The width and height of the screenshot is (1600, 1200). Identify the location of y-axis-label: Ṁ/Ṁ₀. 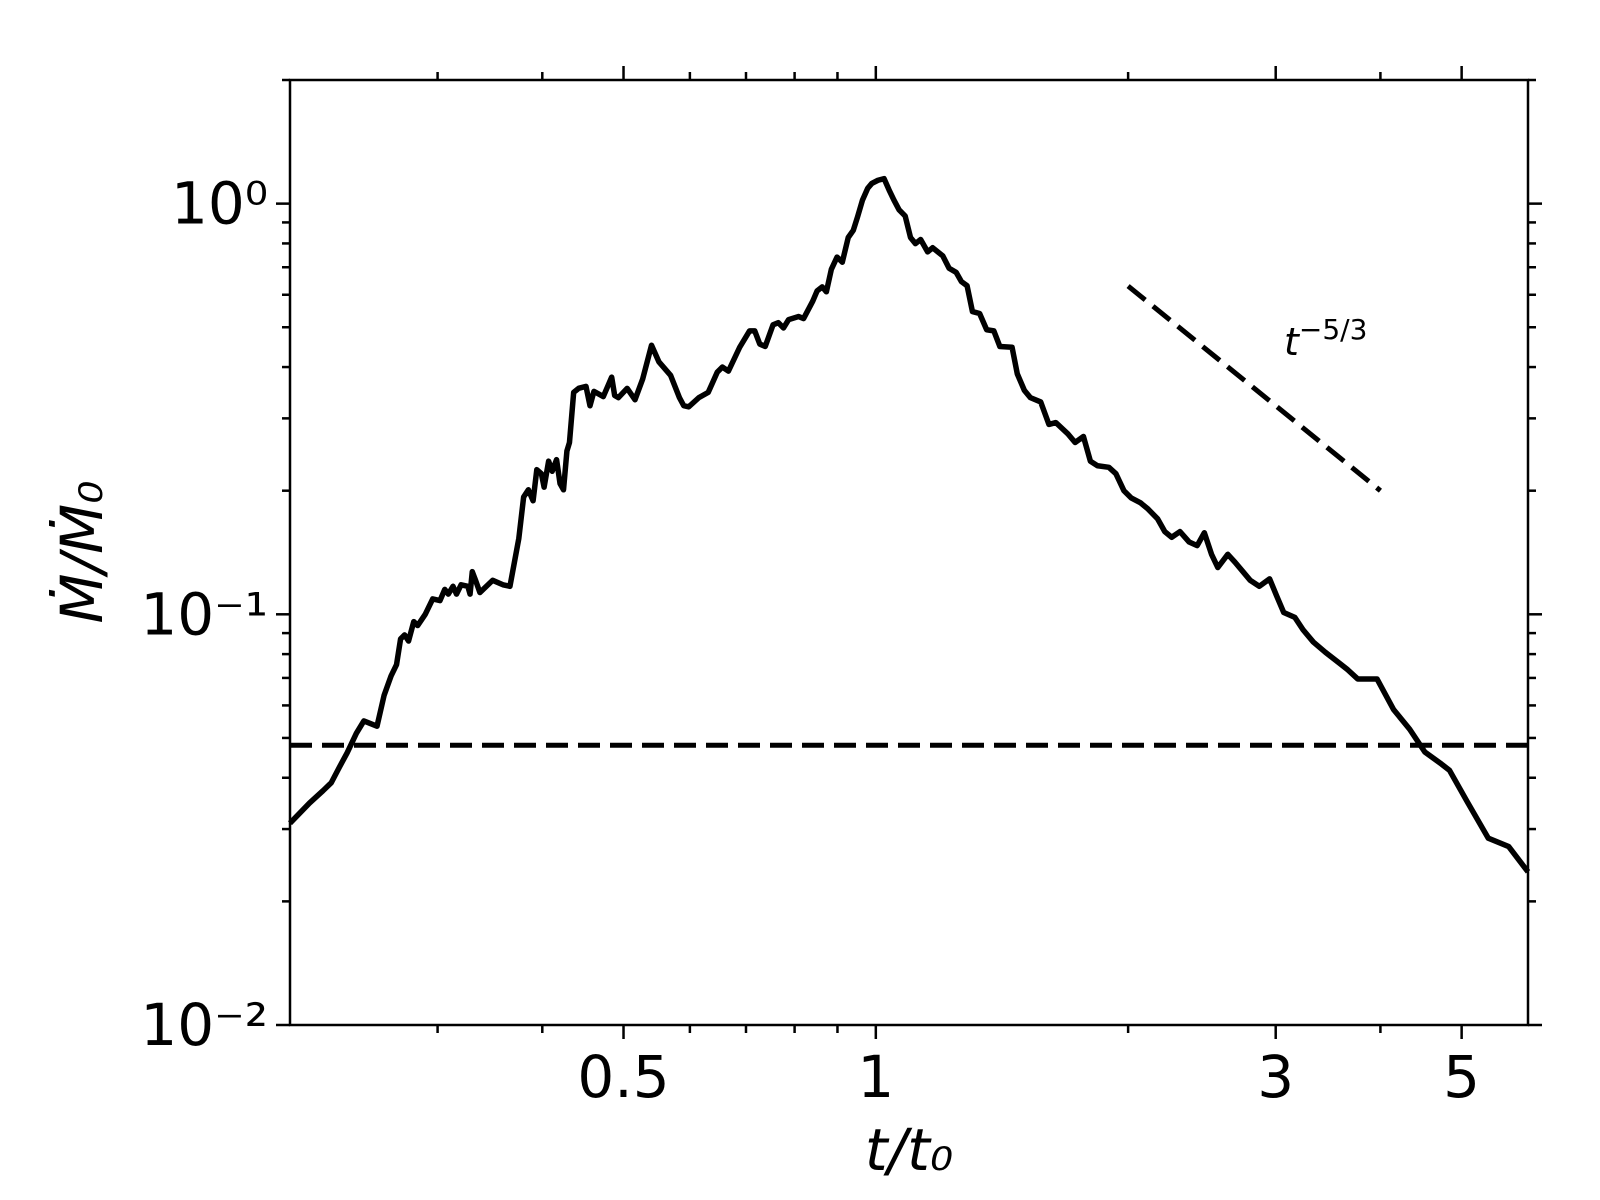
(82, 552).